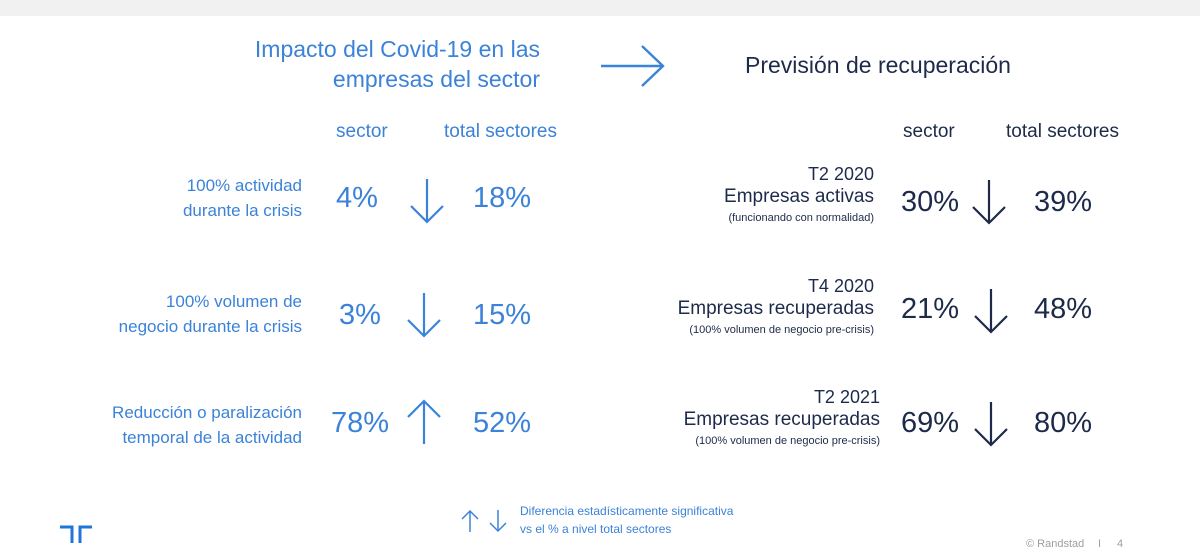 This screenshot has height=550, width=1200. What do you see at coordinates (436, 79) in the screenshot?
I see `left-title-line2: empresas del sector` at bounding box center [436, 79].